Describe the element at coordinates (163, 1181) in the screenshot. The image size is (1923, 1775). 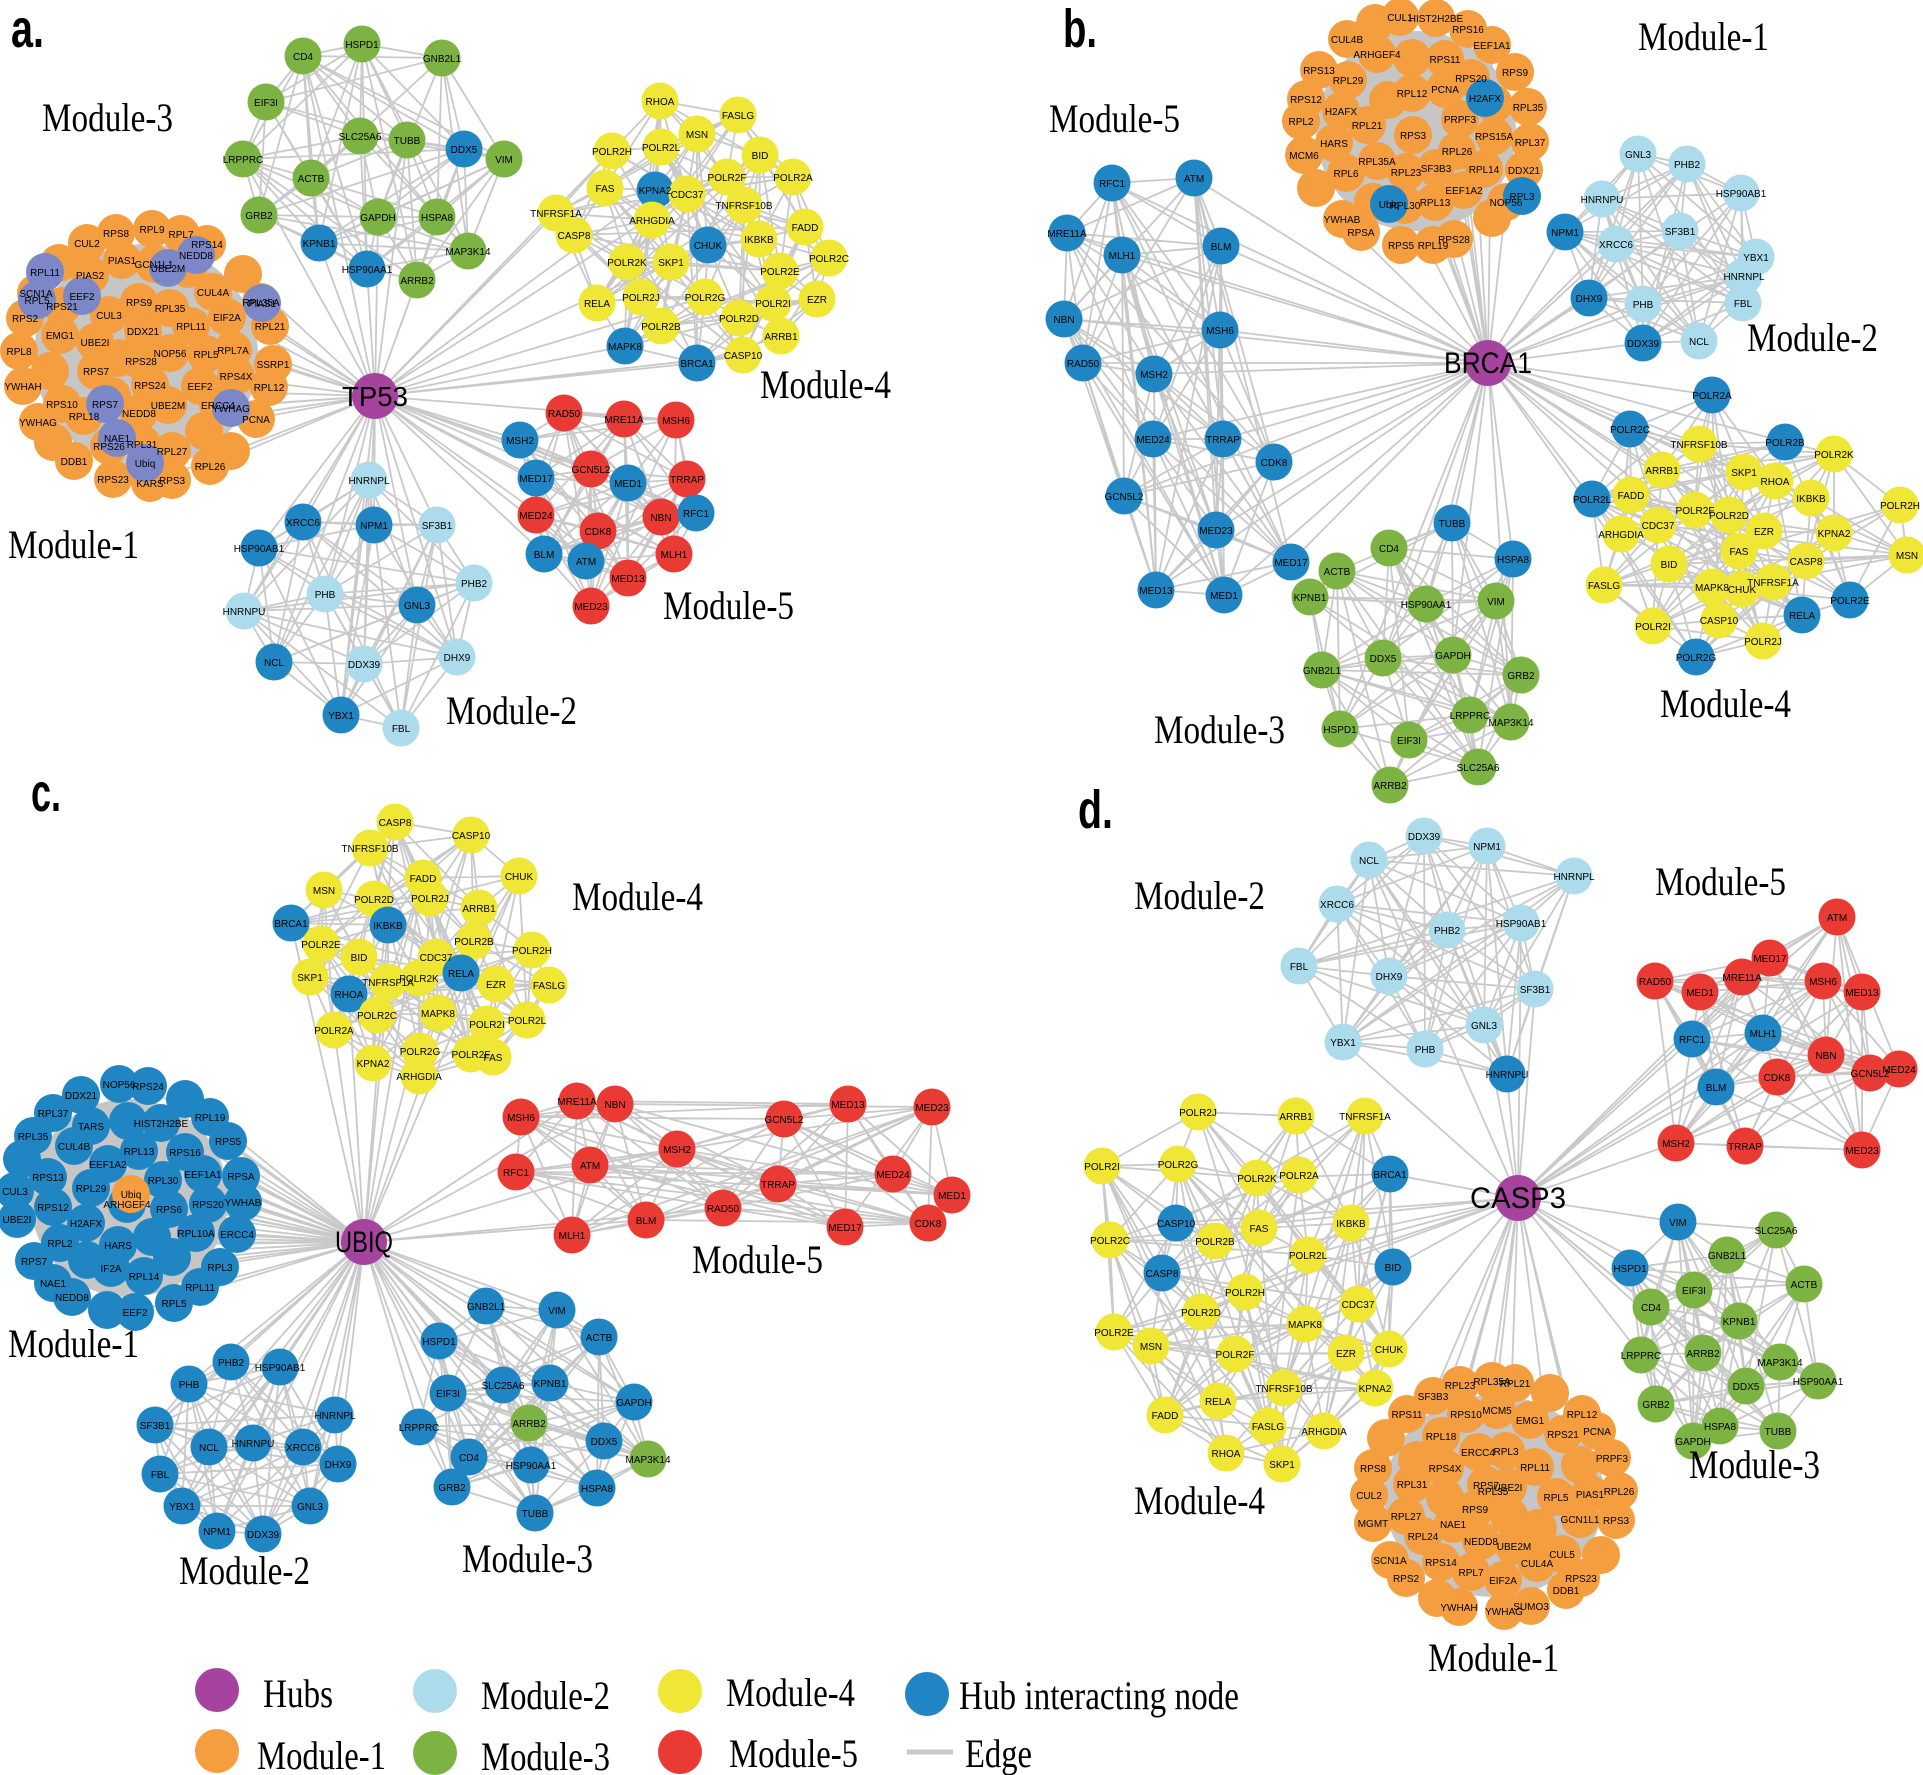
I see `svg-text: RPL30` at that location.